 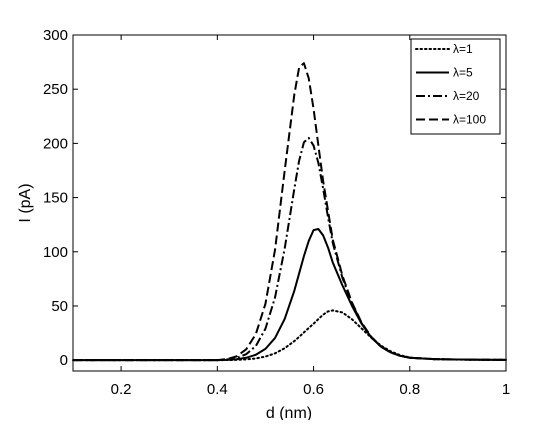 I want to click on legend: λ=1 λ=5 λ=20 λ=100, so click(x=455, y=86).